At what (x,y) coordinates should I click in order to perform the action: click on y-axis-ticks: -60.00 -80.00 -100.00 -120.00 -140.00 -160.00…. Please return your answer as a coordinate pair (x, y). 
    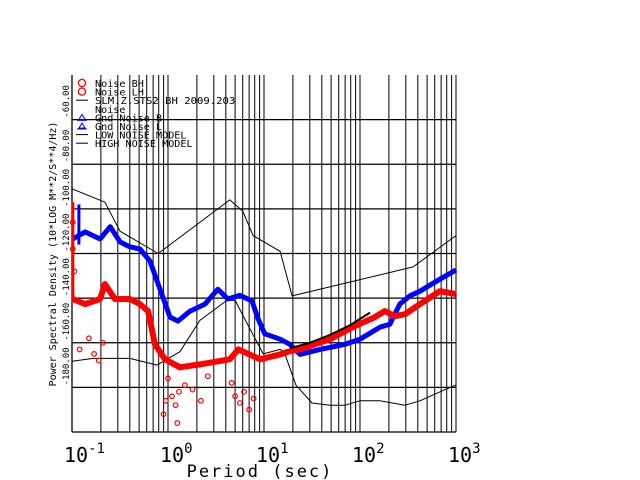
    Looking at the image, I should click on (67, 235).